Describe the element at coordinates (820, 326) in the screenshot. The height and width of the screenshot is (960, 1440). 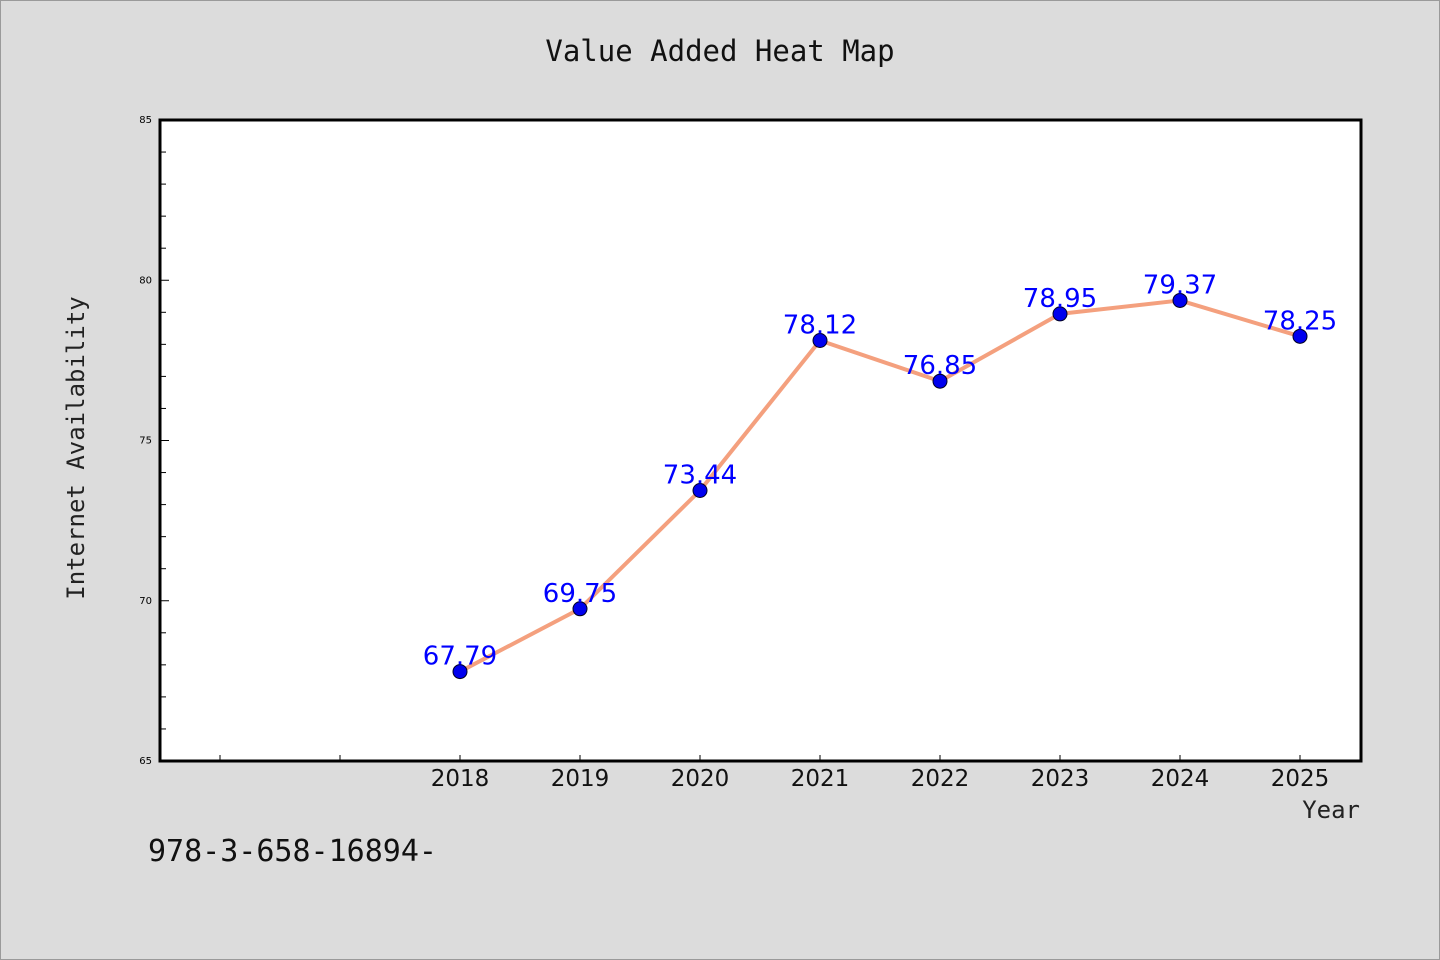
I see `data-label: 78.12` at that location.